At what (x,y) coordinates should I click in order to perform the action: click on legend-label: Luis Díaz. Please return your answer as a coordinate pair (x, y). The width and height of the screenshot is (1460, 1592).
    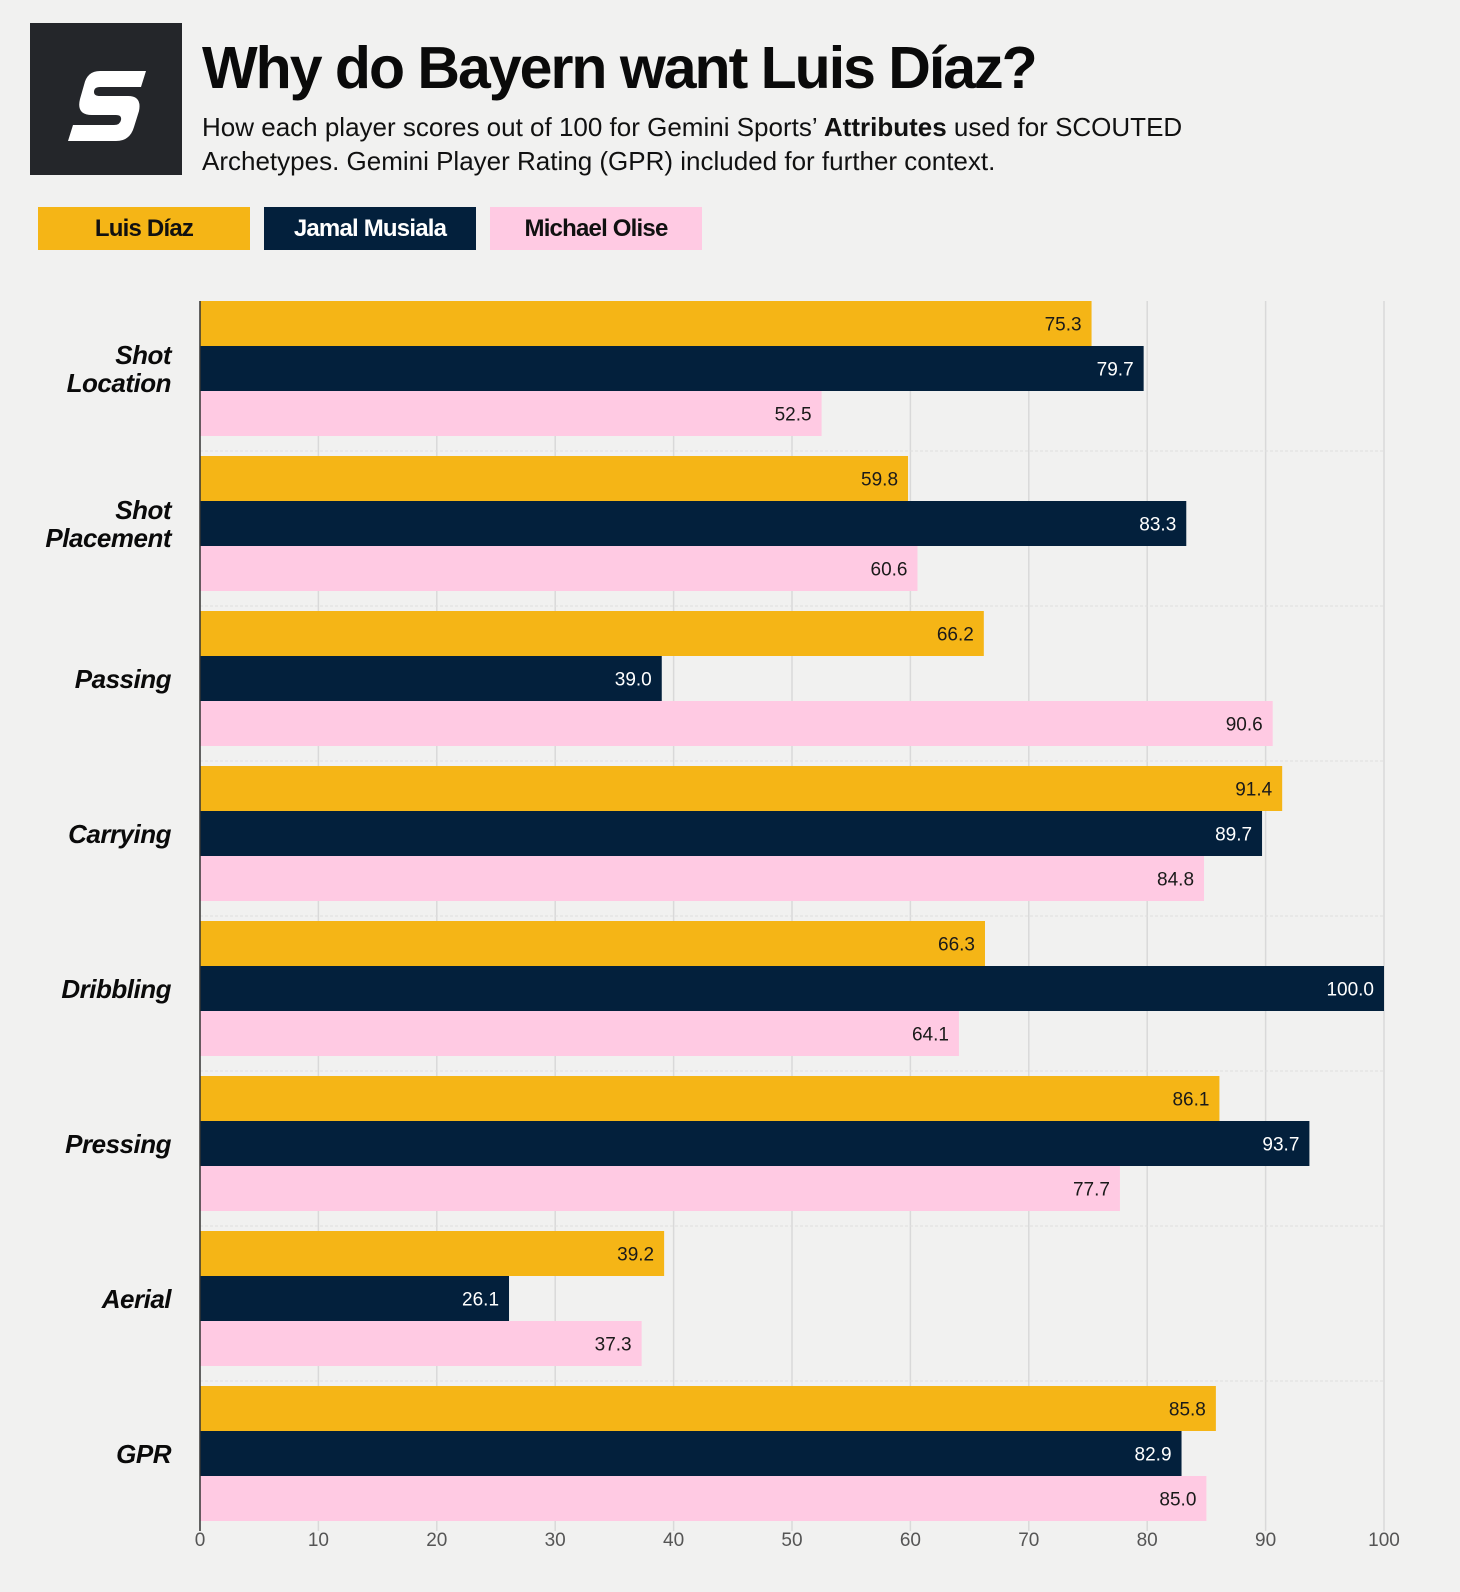
    Looking at the image, I should click on (144, 228).